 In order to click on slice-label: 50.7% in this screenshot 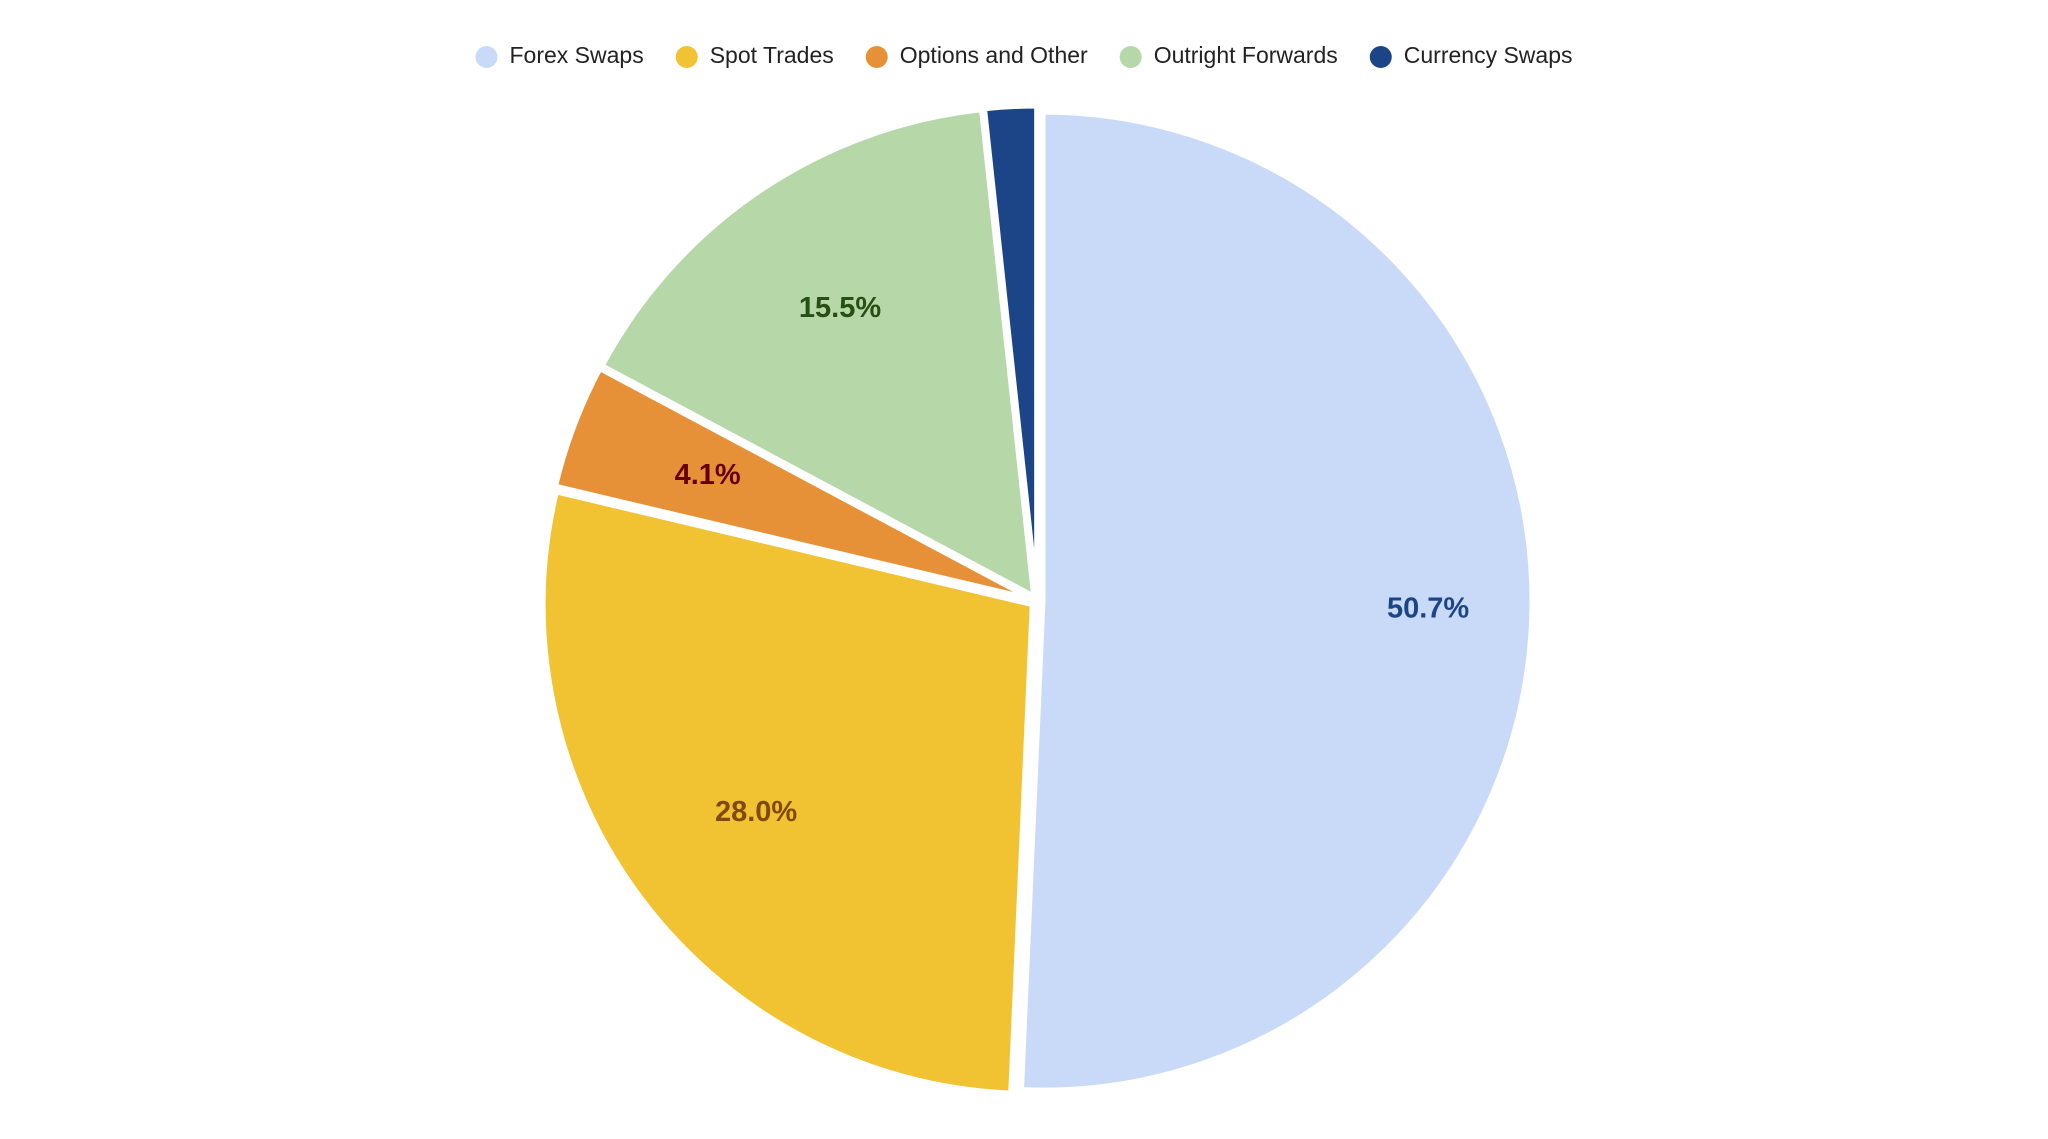, I will do `click(1428, 608)`.